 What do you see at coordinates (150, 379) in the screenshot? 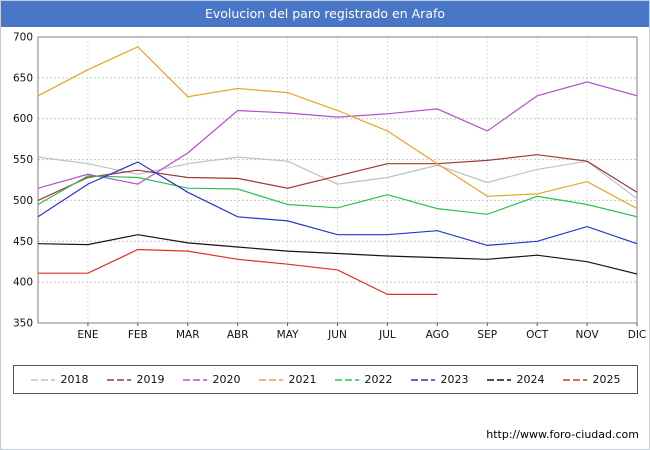
I see `legend-label: 2019` at bounding box center [150, 379].